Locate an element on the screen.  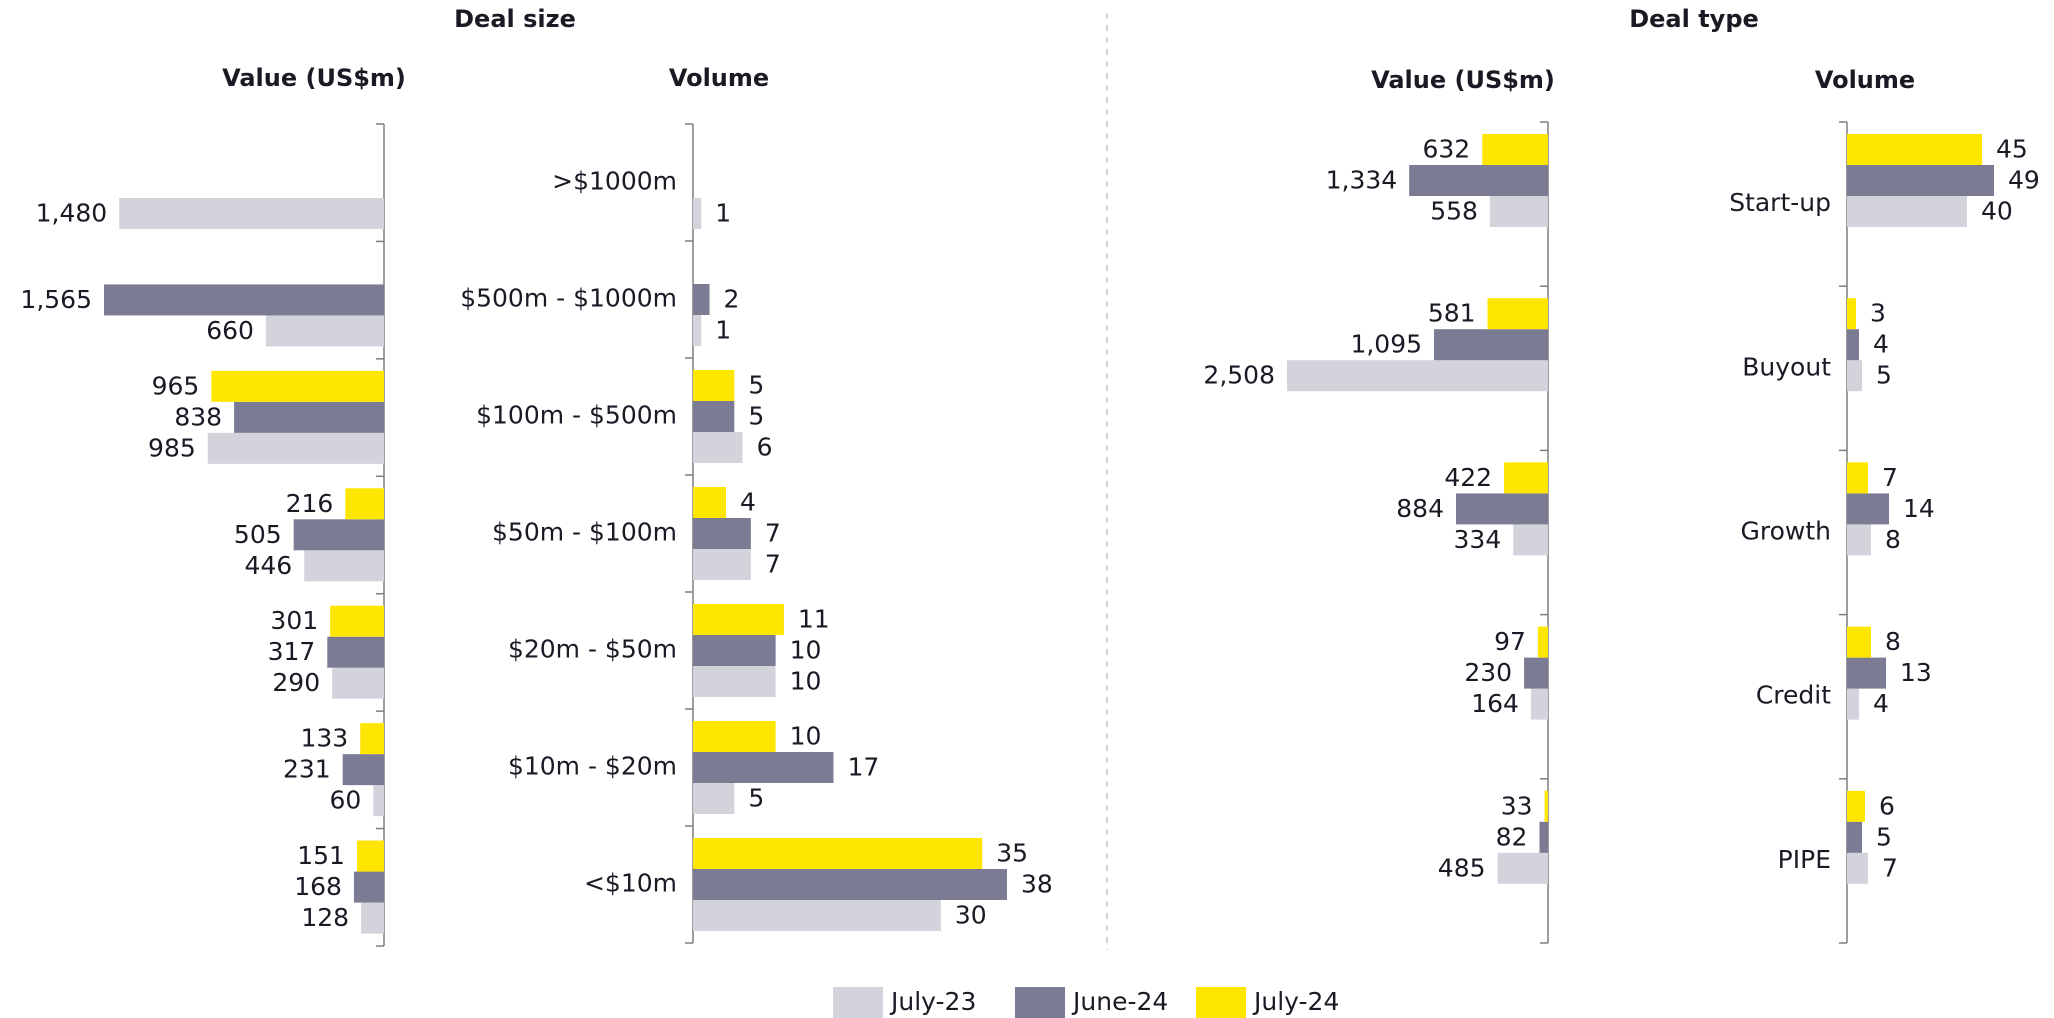
value-label: 558 is located at coordinates (1454, 211).